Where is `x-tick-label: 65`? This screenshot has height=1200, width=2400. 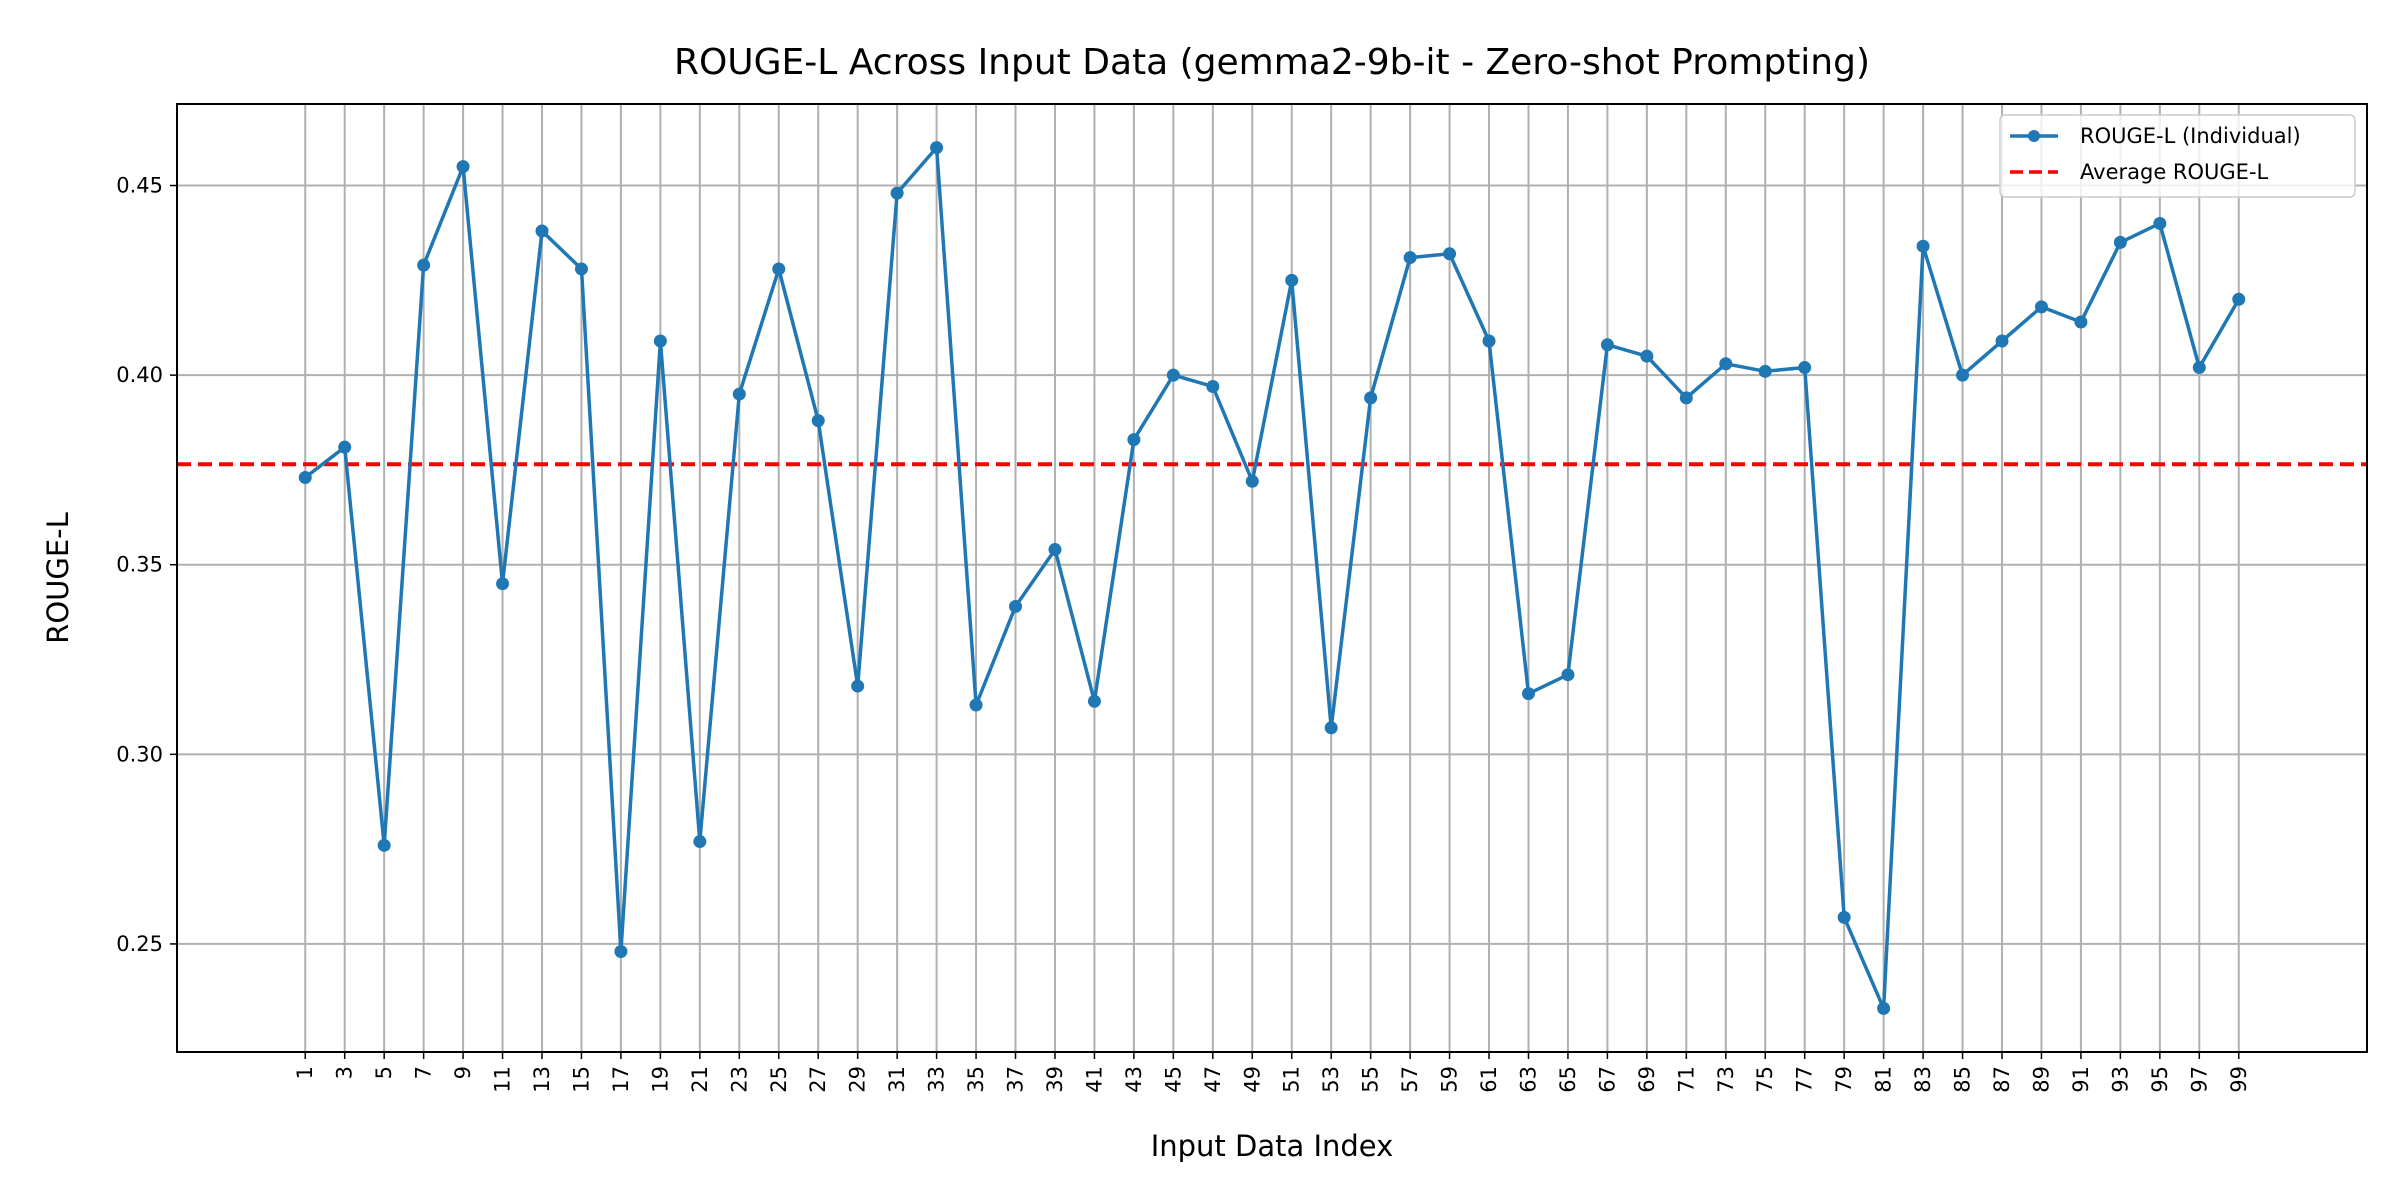 x-tick-label: 65 is located at coordinates (1568, 1079).